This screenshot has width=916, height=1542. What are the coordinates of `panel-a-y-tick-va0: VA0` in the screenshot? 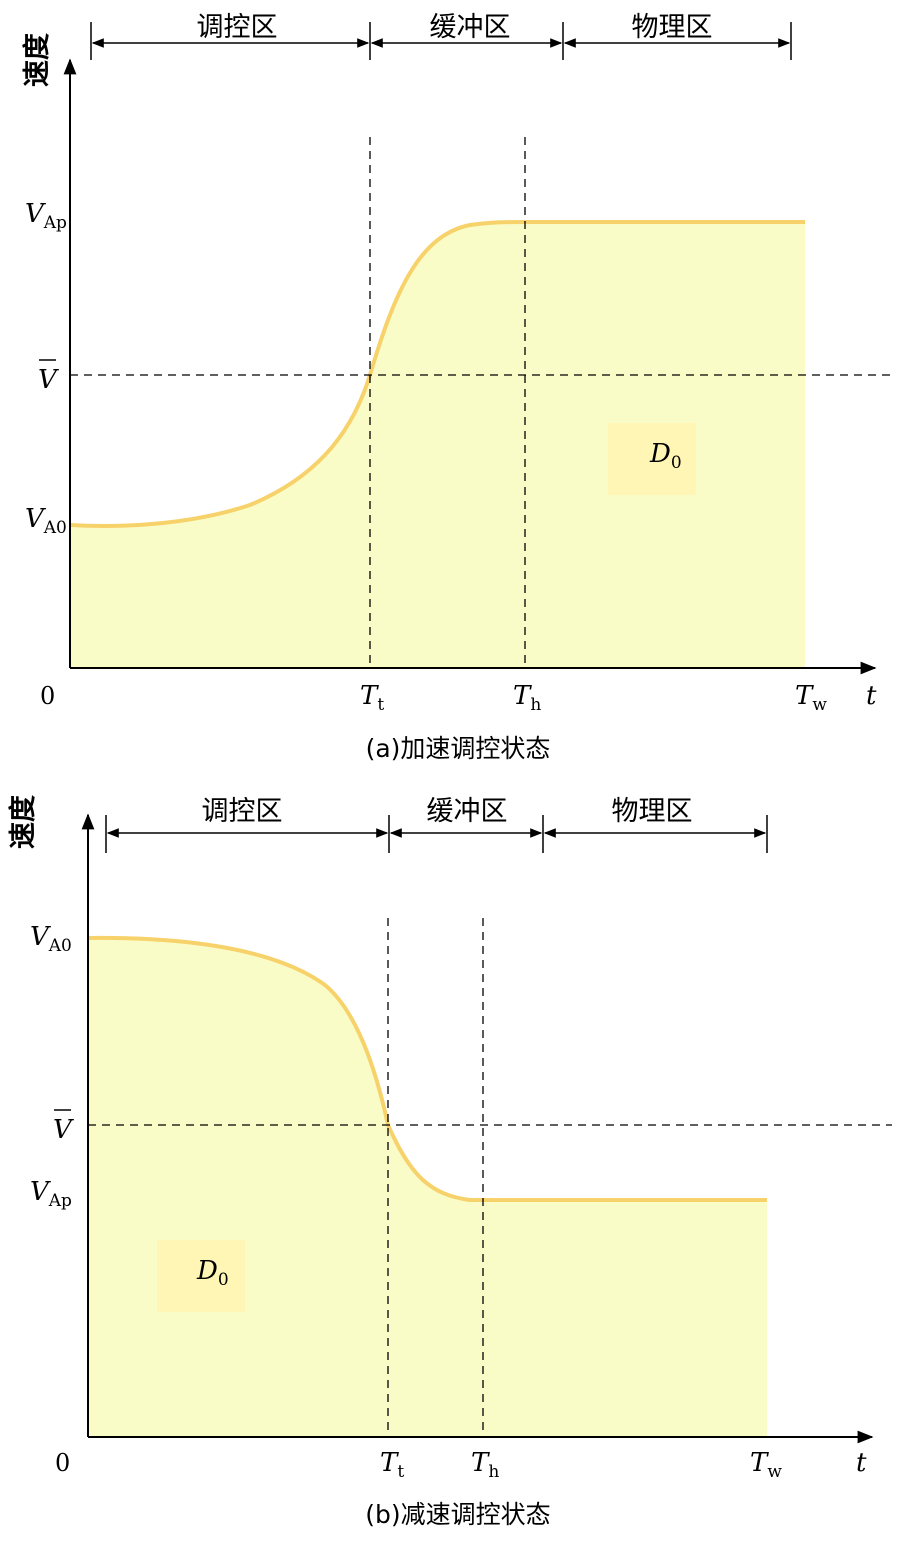 It's located at (46, 521).